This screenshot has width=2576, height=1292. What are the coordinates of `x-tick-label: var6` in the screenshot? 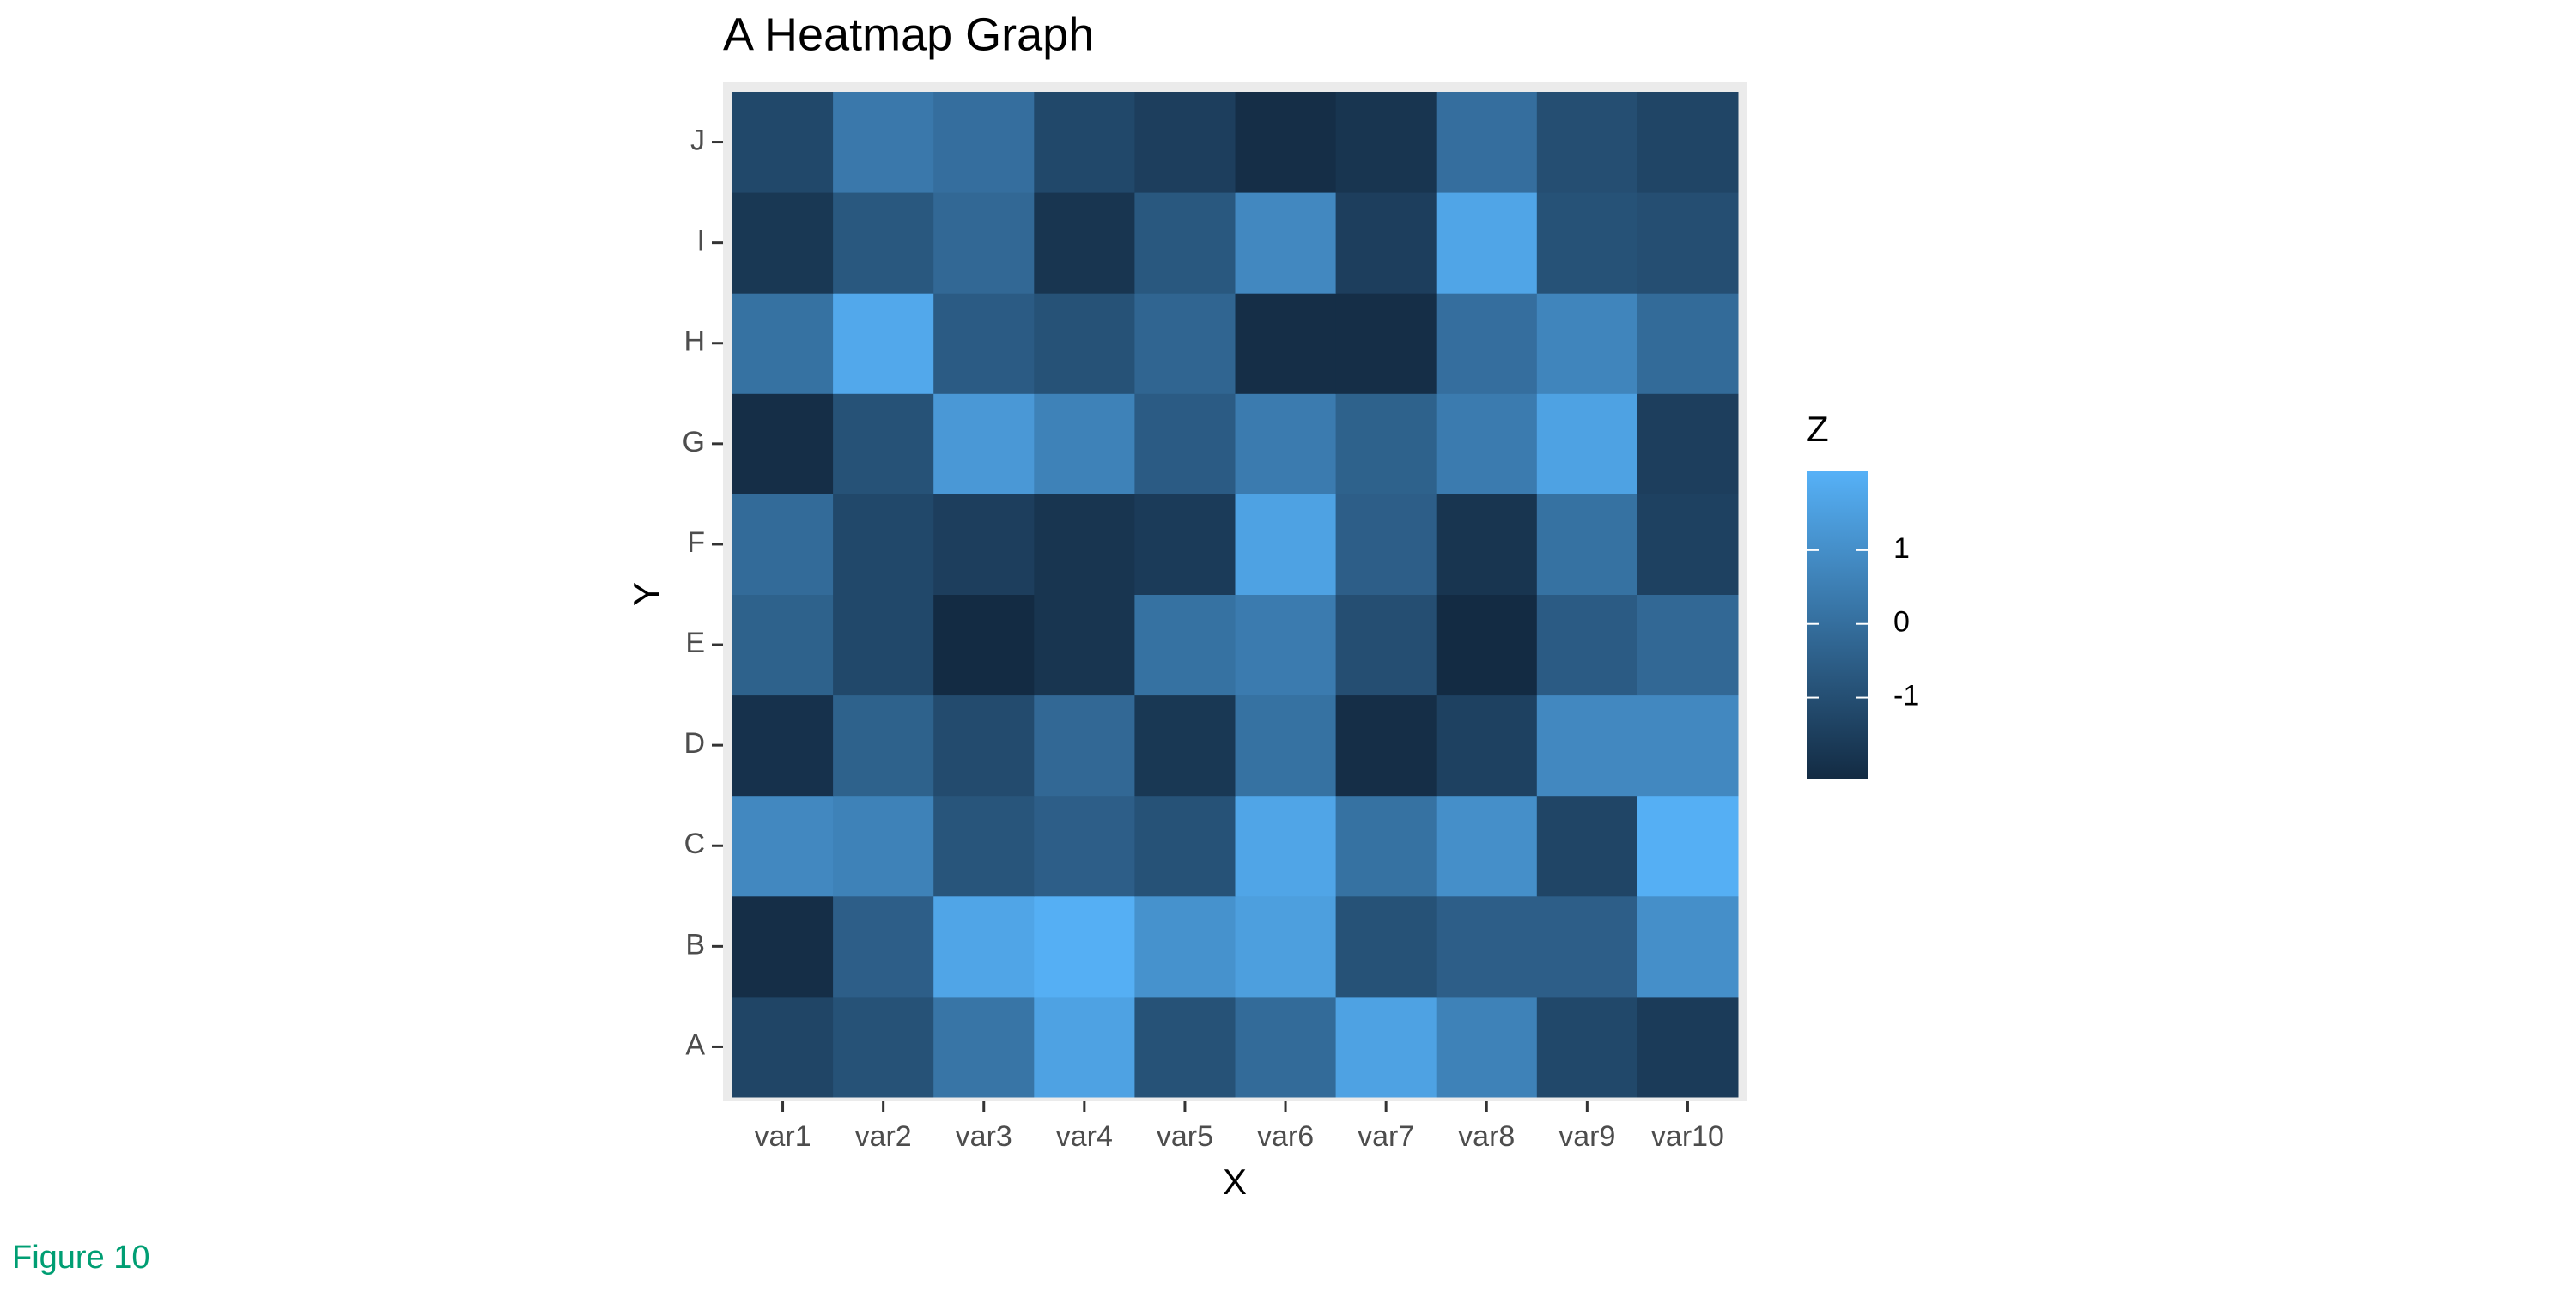 It's located at (1286, 1136).